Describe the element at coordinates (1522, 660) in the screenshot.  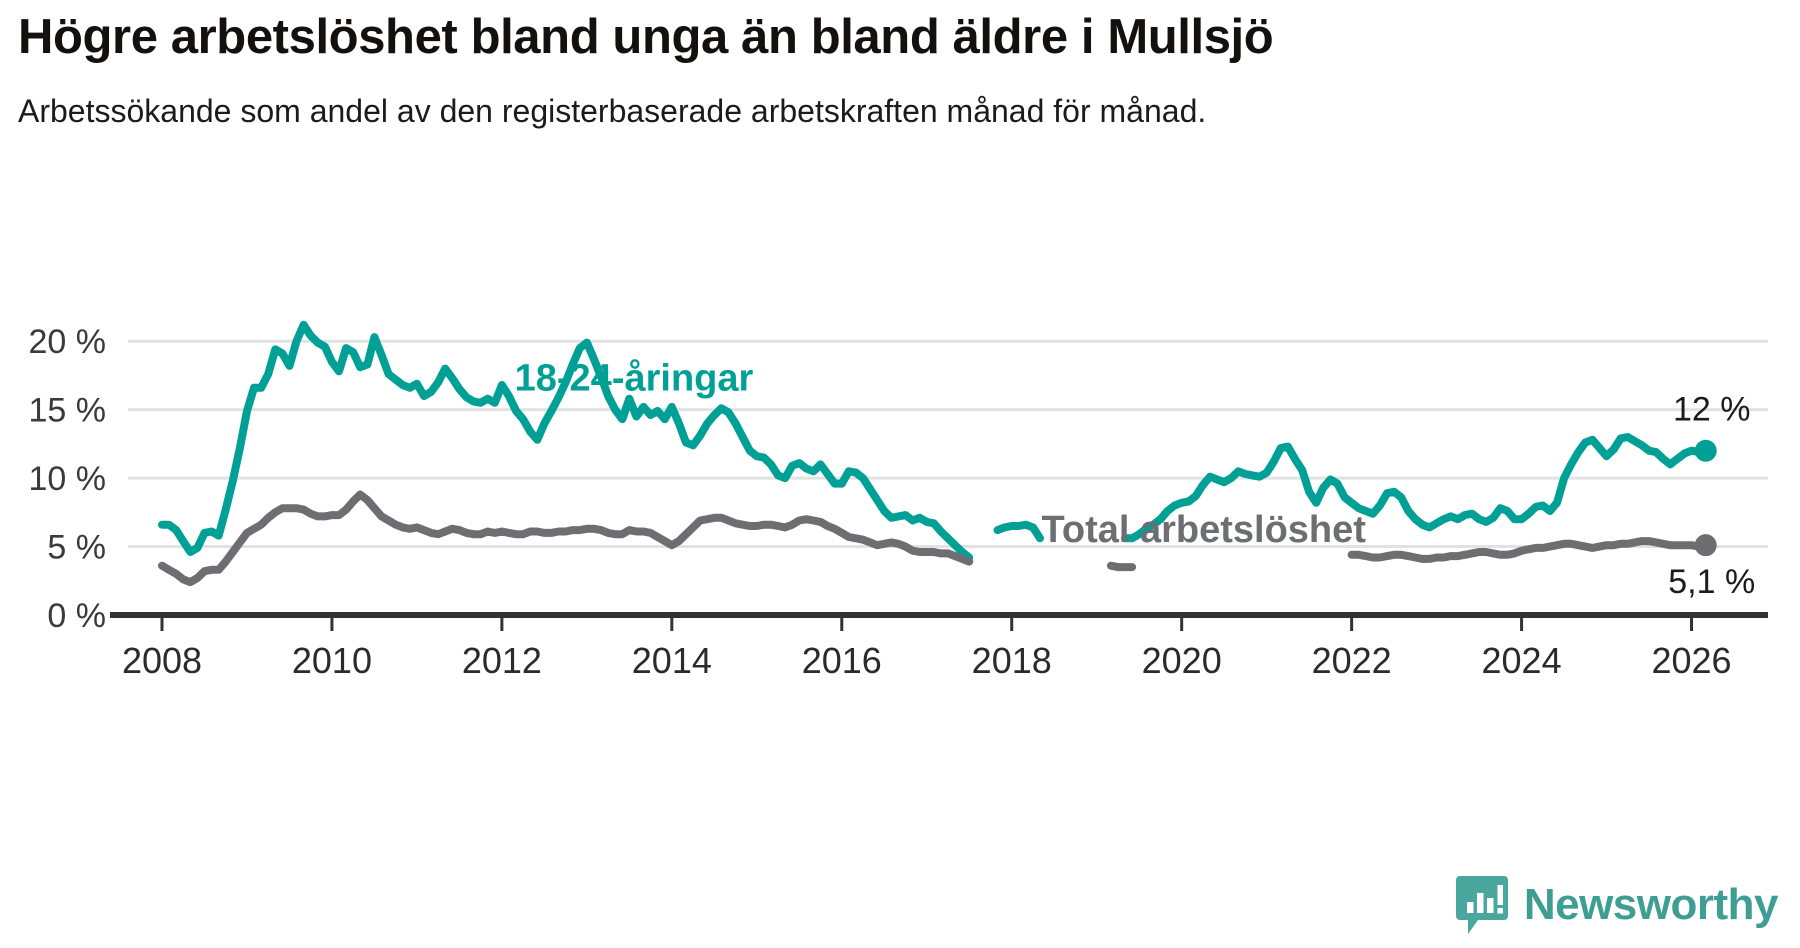
I see `x-tick-label: 2024` at that location.